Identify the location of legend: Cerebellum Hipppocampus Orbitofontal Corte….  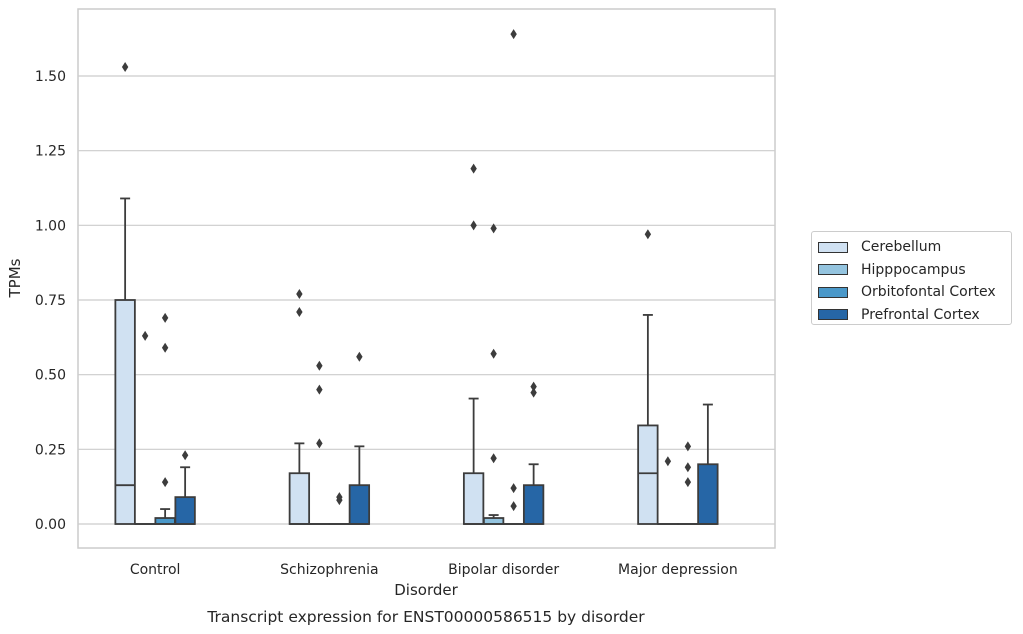
(911, 278).